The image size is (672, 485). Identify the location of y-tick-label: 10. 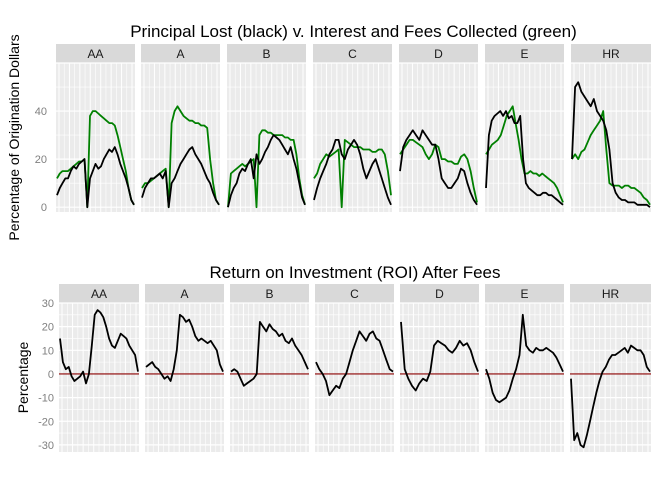
(48, 351).